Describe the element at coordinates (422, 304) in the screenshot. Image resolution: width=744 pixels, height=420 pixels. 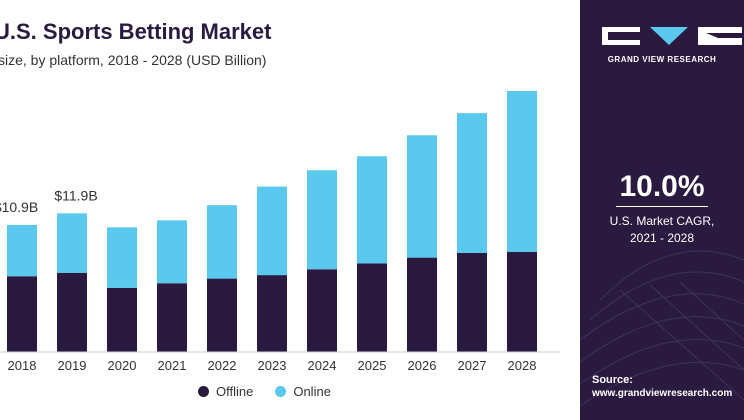
I see `bar-offline-2026` at that location.